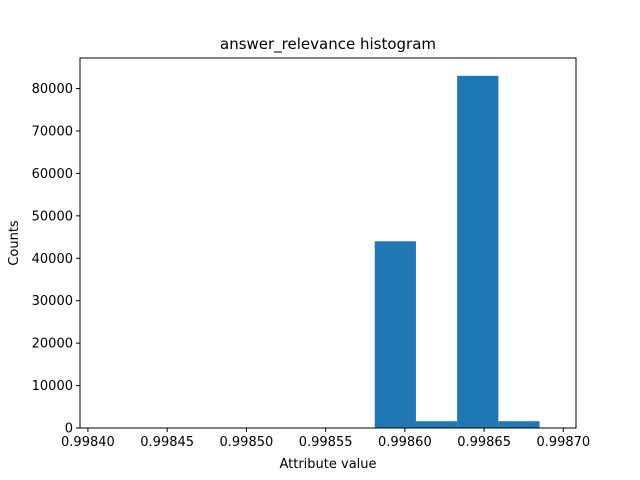 Image resolution: width=640 pixels, height=480 pixels. Describe the element at coordinates (52, 259) in the screenshot. I see `y-tick-label: 40000` at that location.